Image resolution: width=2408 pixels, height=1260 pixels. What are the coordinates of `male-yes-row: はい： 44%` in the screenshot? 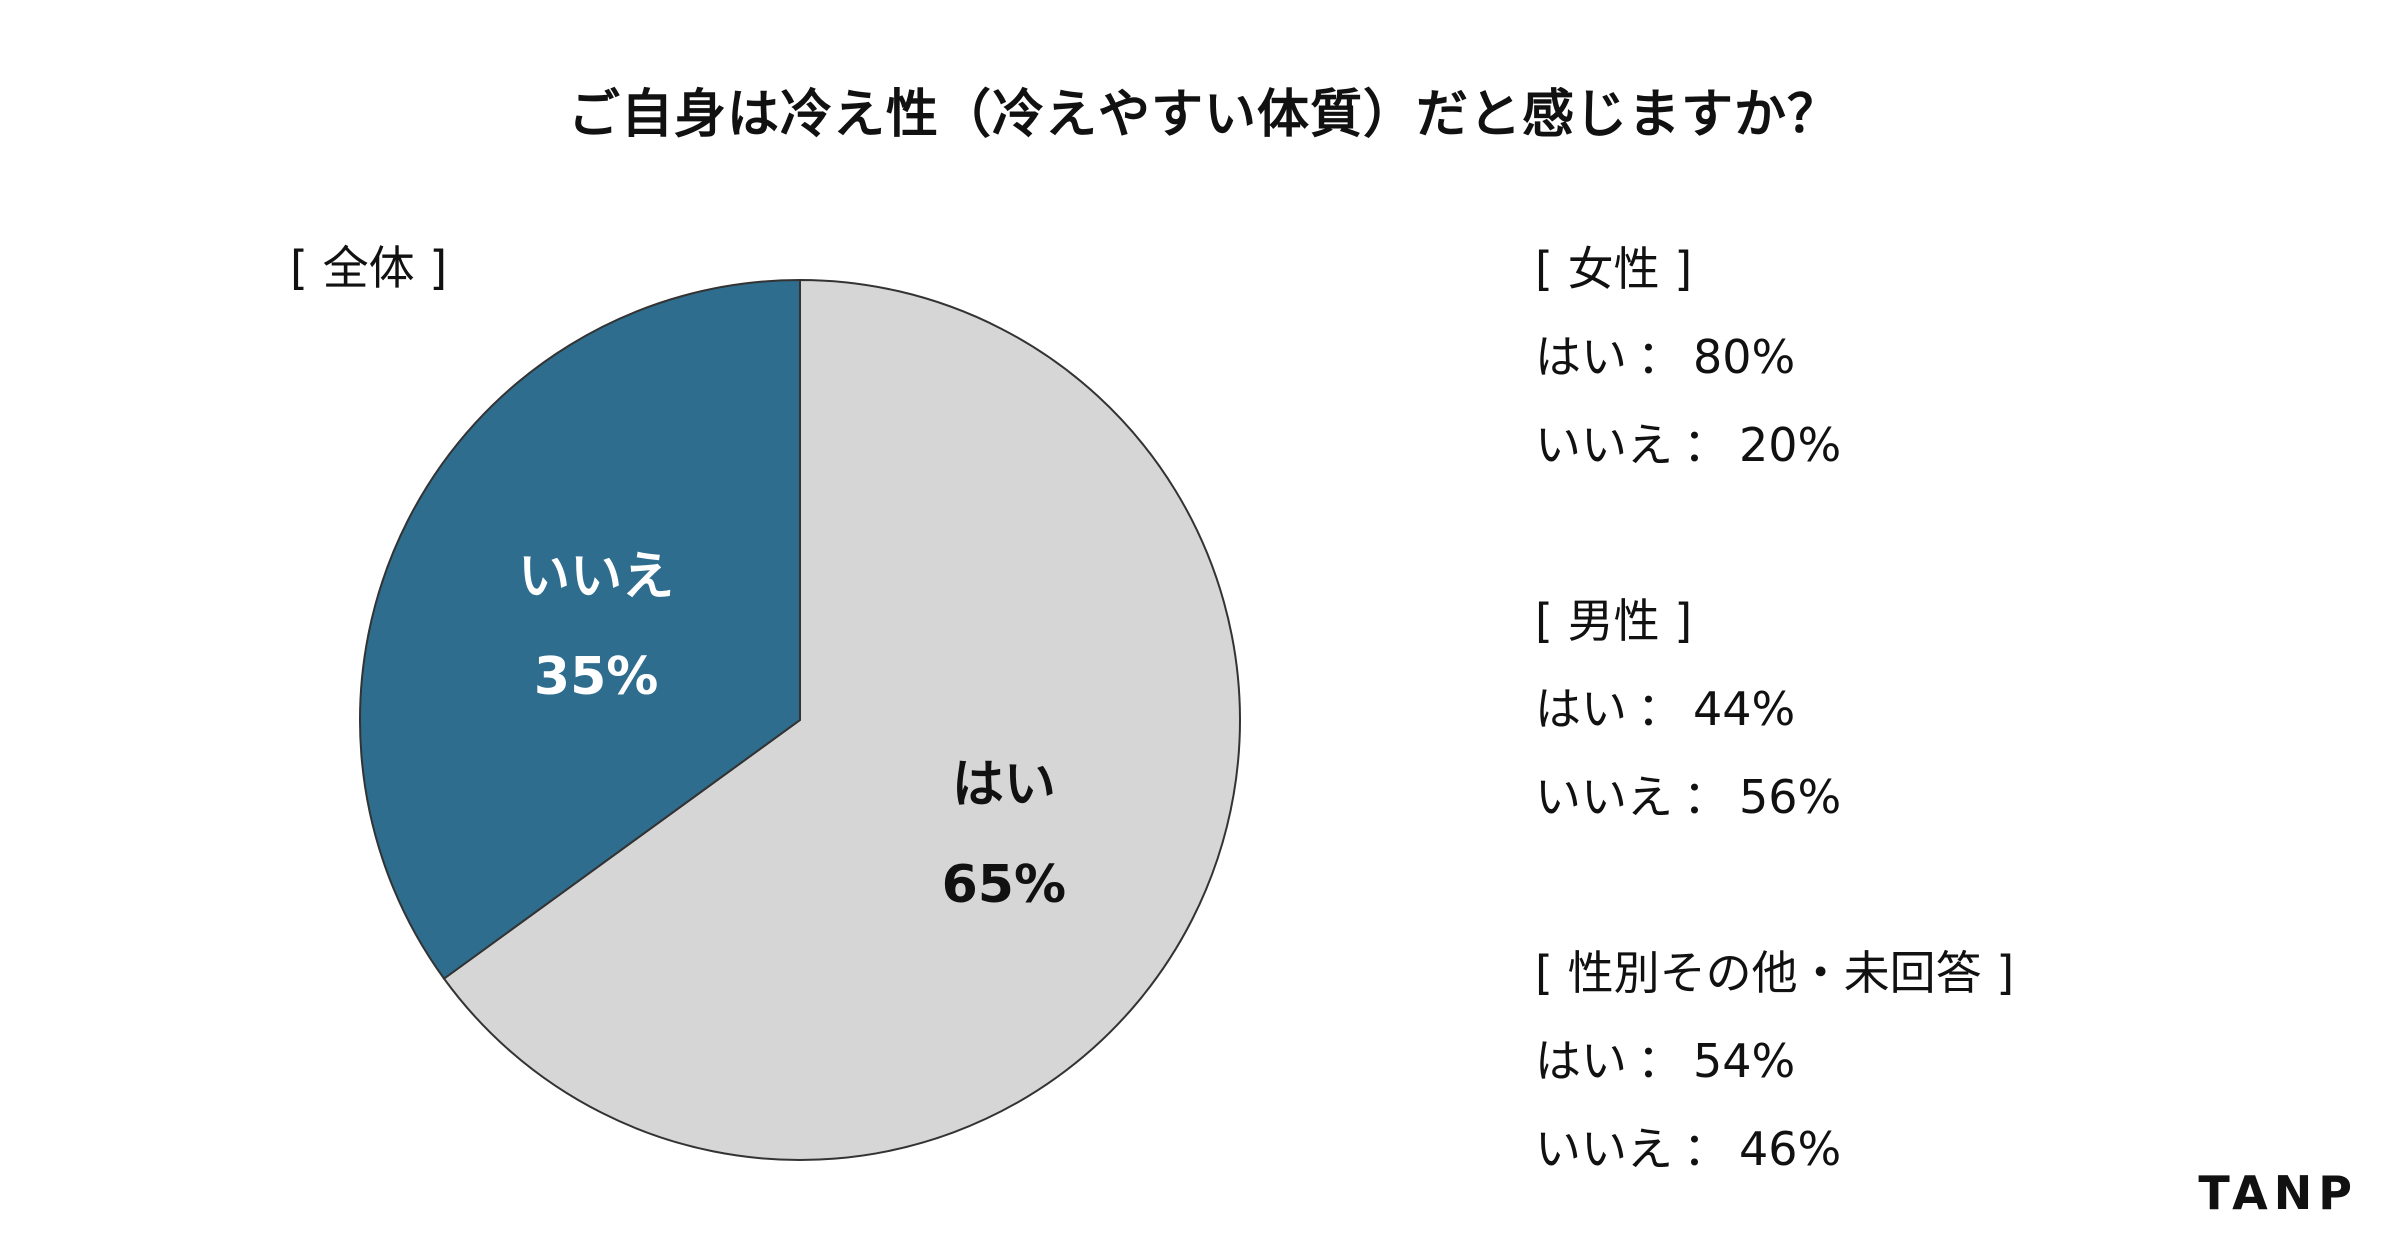 It's located at (1688, 709).